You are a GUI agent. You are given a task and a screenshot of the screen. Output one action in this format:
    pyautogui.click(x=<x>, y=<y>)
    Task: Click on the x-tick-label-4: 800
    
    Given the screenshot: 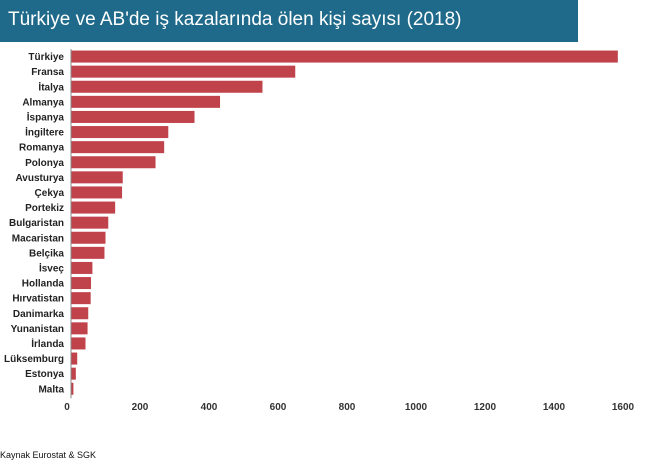 What is the action you would take?
    pyautogui.click(x=347, y=407)
    